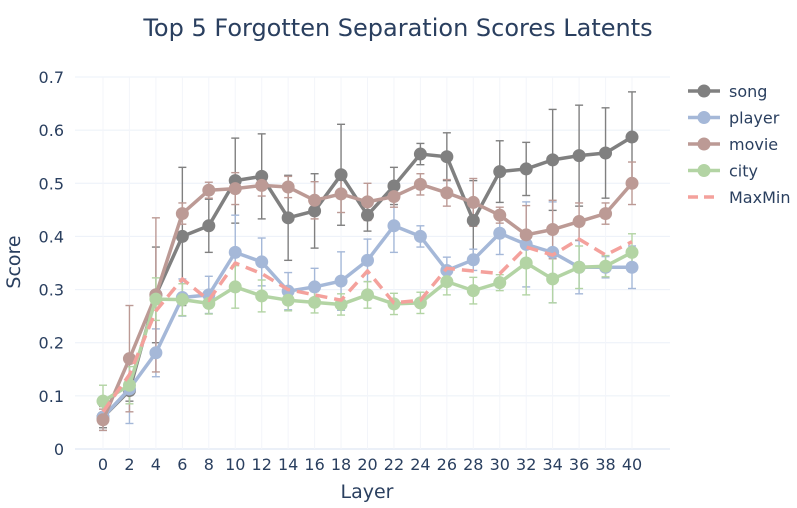 The height and width of the screenshot is (508, 797). What do you see at coordinates (579, 464) in the screenshot?
I see `x-tick-label: 36` at bounding box center [579, 464].